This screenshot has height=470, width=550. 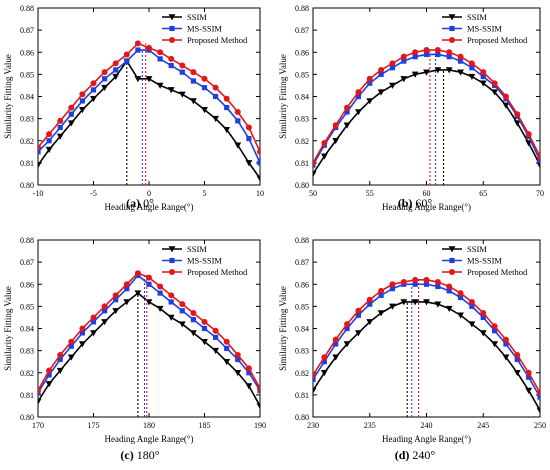 What do you see at coordinates (427, 193) in the screenshot?
I see `x-tick-label: 60` at bounding box center [427, 193].